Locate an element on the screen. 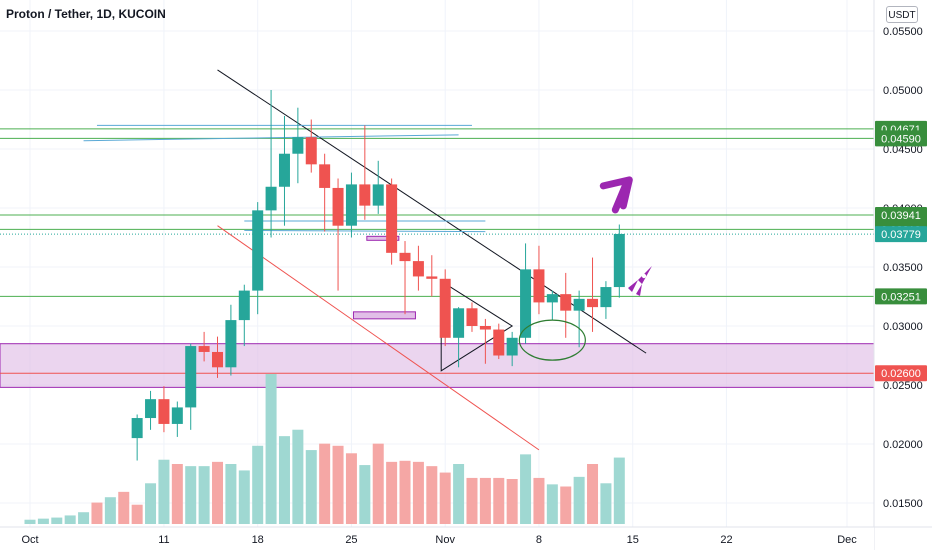  y-tick-label: 0.03000 is located at coordinates (903, 327).